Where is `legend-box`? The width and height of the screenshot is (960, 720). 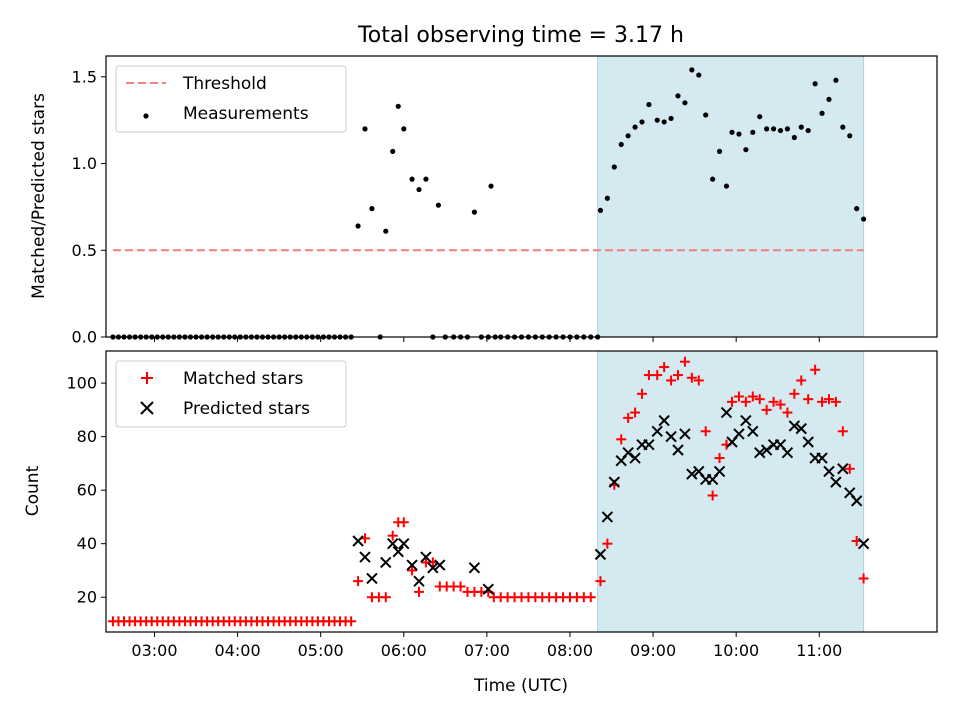
legend-box is located at coordinates (231, 99).